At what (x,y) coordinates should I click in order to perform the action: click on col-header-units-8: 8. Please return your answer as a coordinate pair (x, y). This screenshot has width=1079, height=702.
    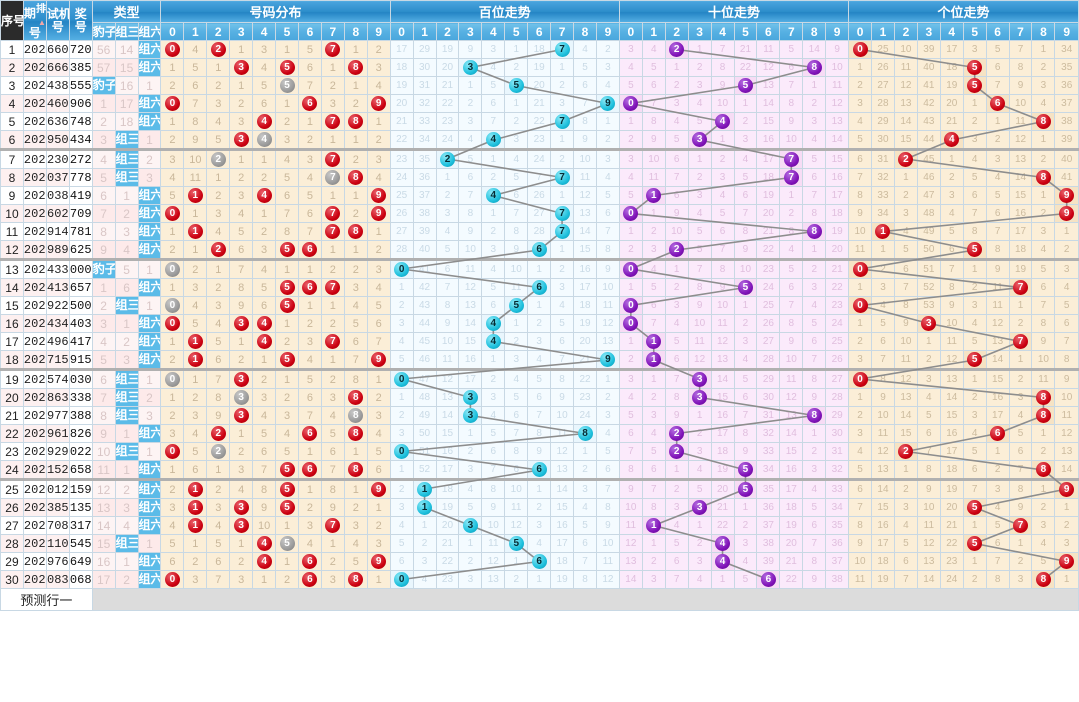
    Looking at the image, I should click on (1043, 31).